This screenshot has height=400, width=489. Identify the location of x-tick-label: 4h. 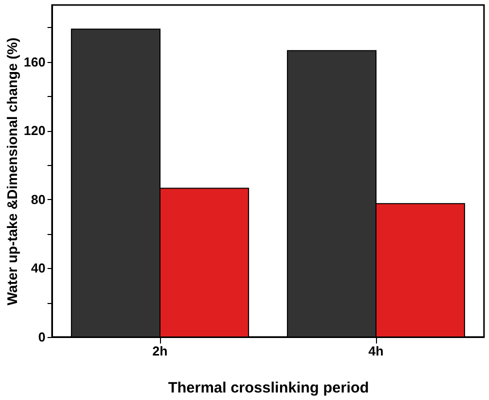
(376, 351).